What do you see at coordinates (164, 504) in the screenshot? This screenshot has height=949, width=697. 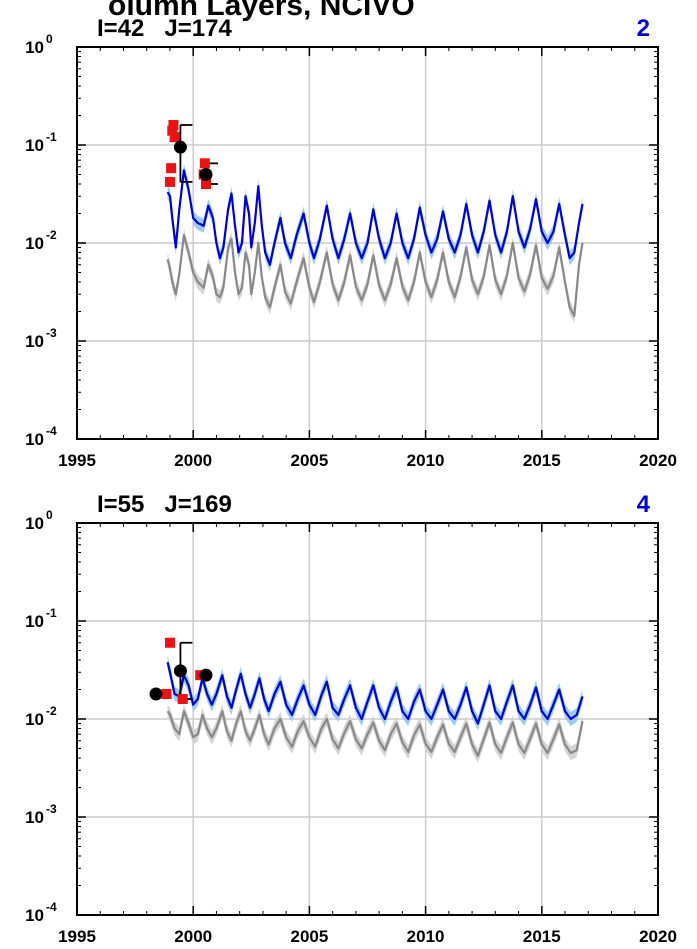 I see `panel-title: I=55 J=169` at bounding box center [164, 504].